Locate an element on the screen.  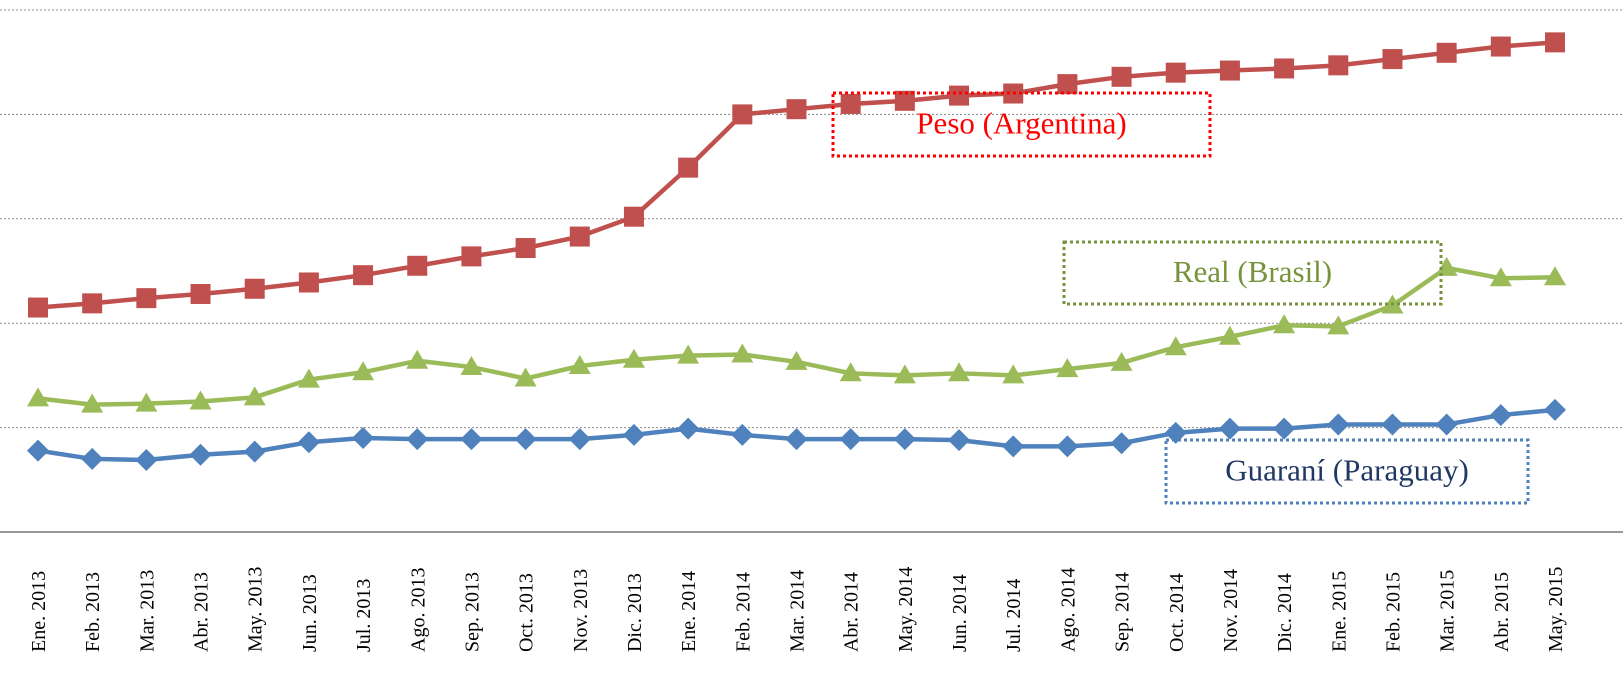
x-tick-label: Feb. 2013 is located at coordinates (93, 612).